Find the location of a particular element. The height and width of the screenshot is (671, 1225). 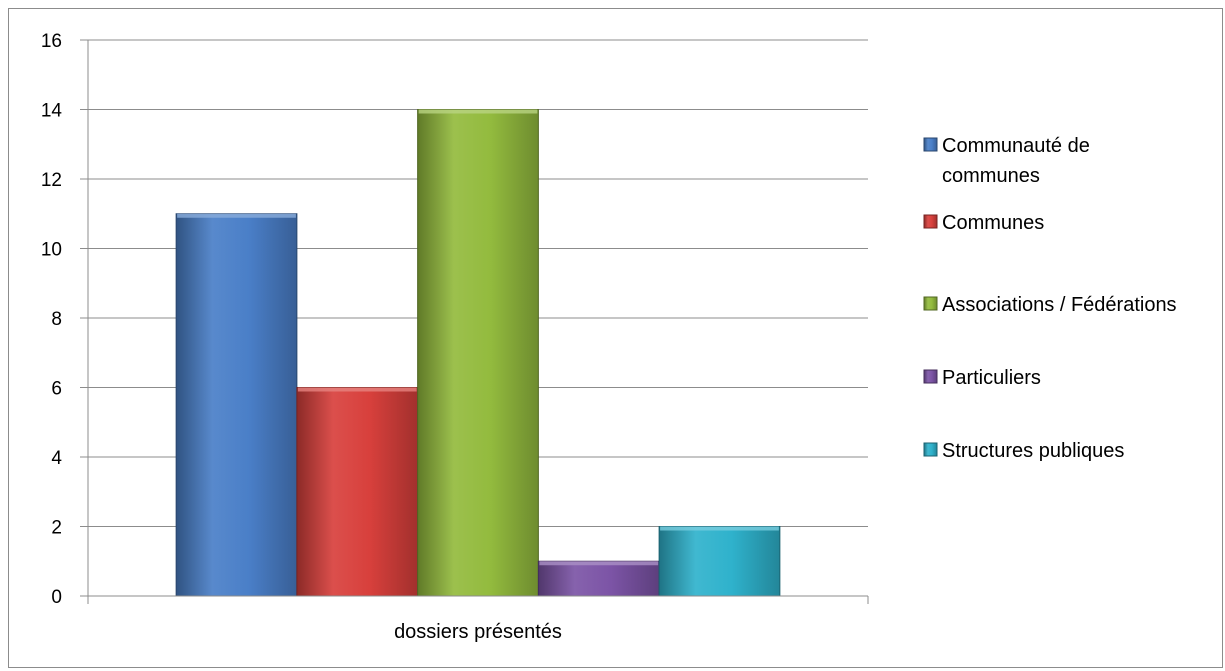

legend-item-2: Communes is located at coordinates (983, 223).